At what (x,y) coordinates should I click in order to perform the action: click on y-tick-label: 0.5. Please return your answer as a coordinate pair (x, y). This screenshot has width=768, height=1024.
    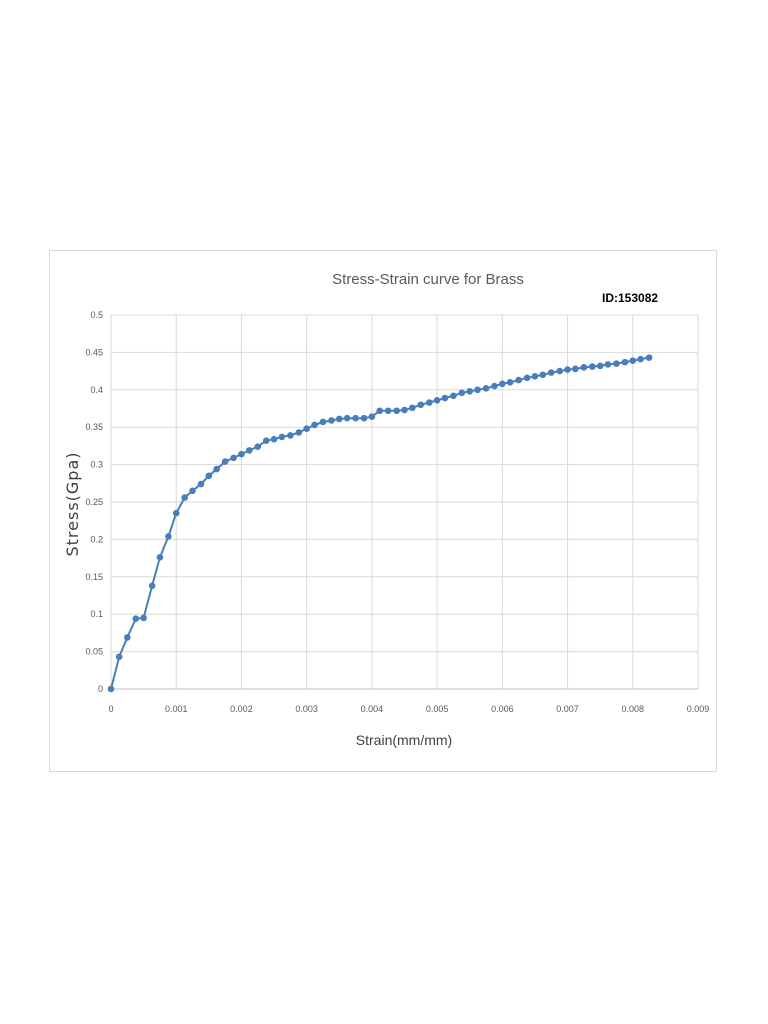
    Looking at the image, I should click on (96, 315).